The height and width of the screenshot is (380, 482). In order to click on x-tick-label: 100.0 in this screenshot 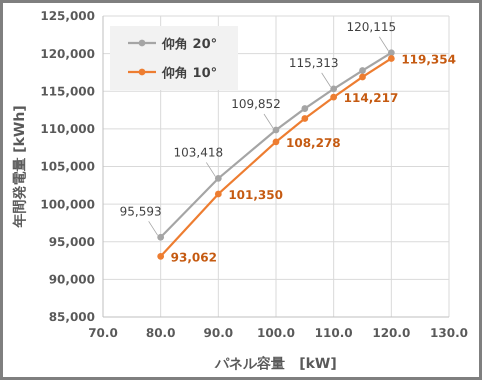, I will do `click(276, 333)`.